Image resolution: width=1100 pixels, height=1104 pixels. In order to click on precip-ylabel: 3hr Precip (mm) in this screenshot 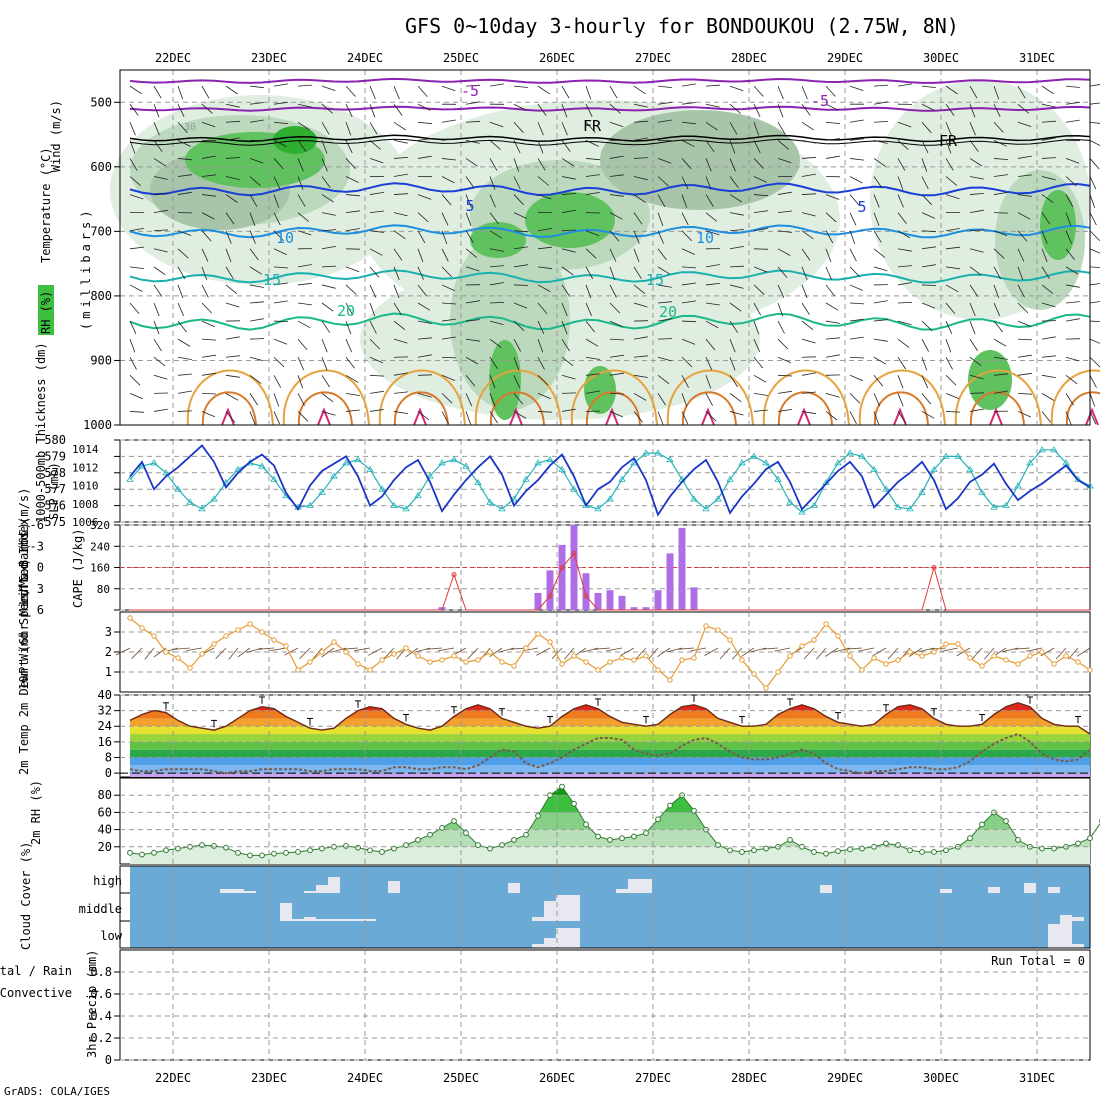, I will do `click(92, 1004)`.